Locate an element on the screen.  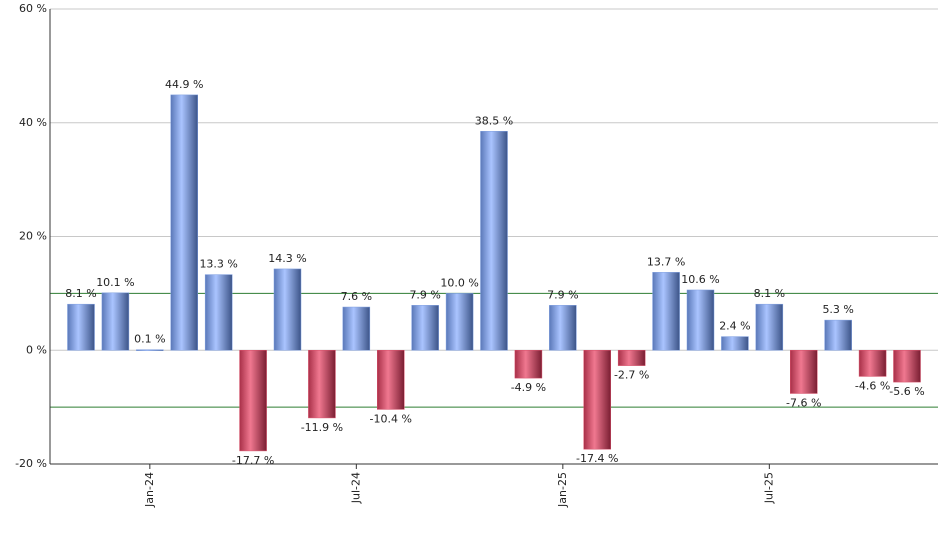
value-label: 13.7 % is located at coordinates (666, 261).